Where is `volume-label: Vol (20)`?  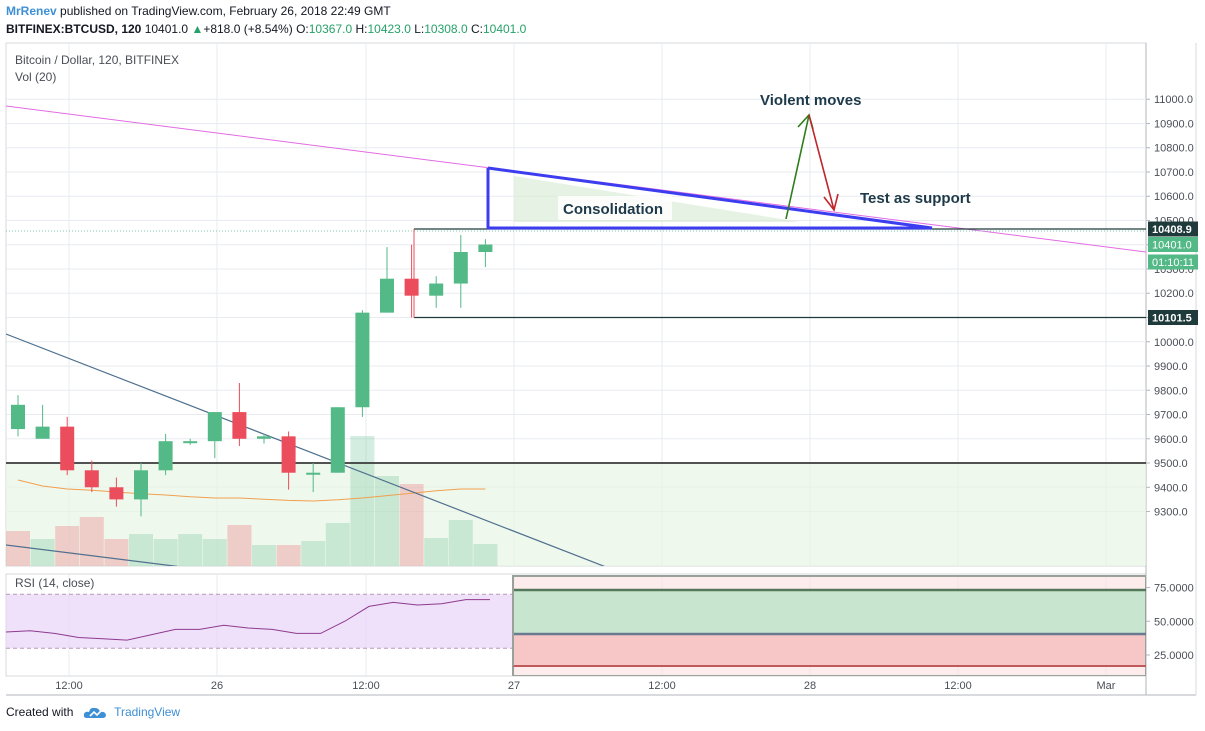
volume-label: Vol (20) is located at coordinates (36, 77).